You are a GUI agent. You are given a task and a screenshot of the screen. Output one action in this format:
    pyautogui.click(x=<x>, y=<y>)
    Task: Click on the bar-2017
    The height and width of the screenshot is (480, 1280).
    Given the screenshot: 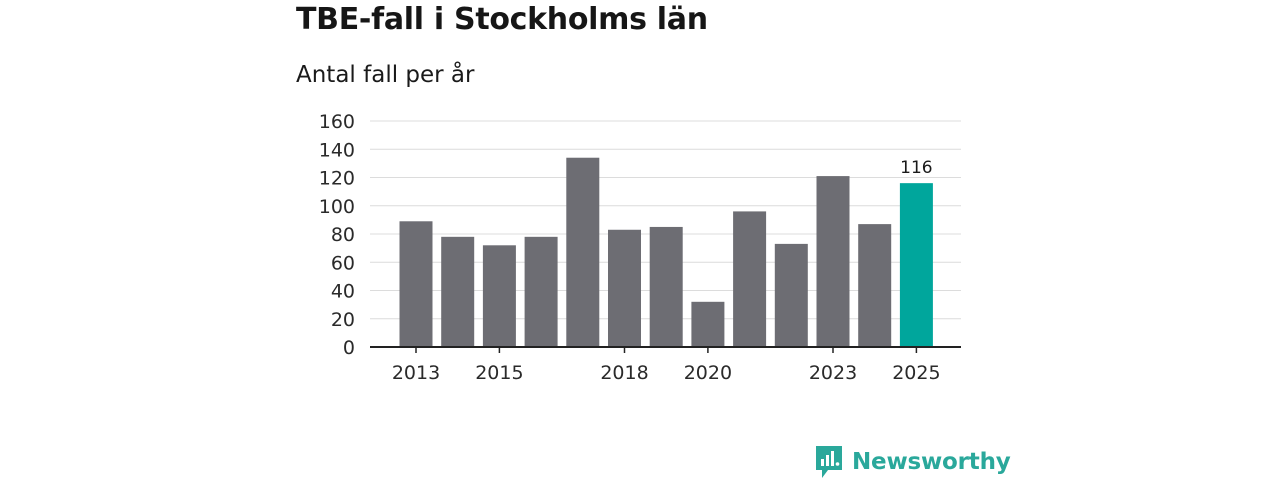 What is the action you would take?
    pyautogui.click(x=583, y=252)
    